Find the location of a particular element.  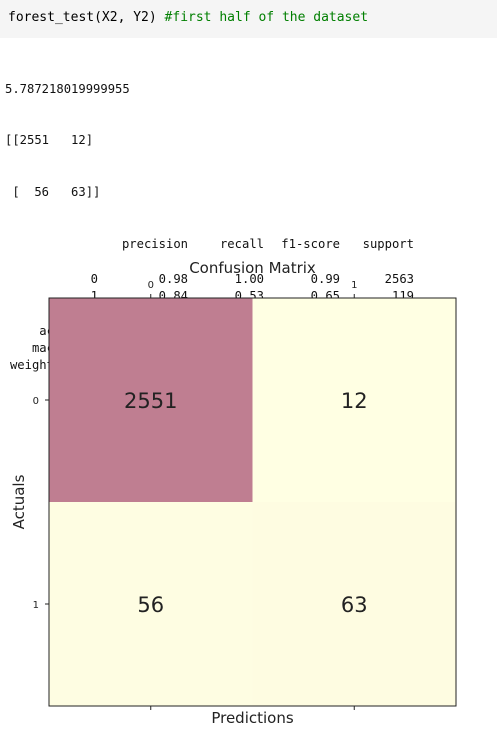

recall-value: 1.00 is located at coordinates (249, 278).